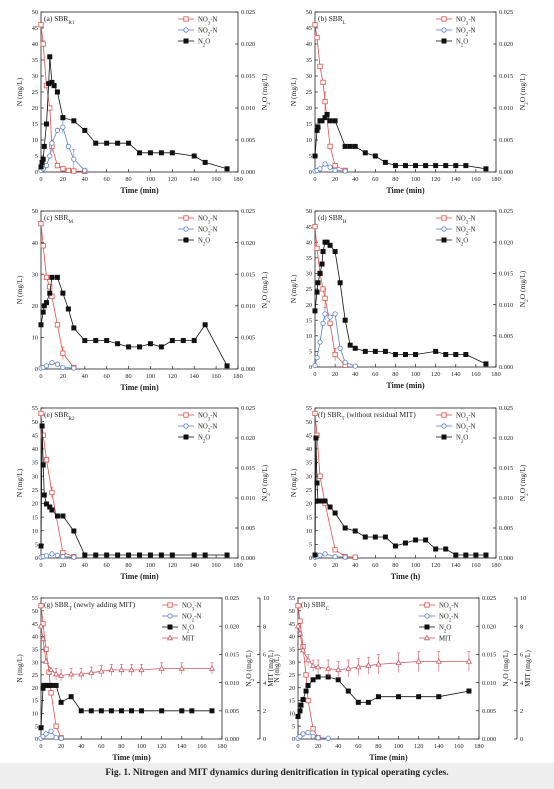  Describe the element at coordinates (405, 190) in the screenshot. I see `x-axis-label: Time (min)` at that location.